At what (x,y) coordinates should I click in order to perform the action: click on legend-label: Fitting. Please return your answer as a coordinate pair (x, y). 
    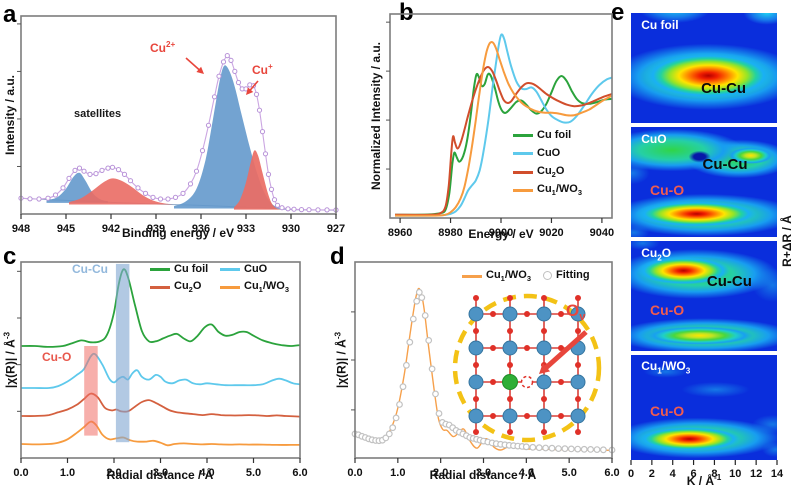
    Looking at the image, I should click on (573, 275).